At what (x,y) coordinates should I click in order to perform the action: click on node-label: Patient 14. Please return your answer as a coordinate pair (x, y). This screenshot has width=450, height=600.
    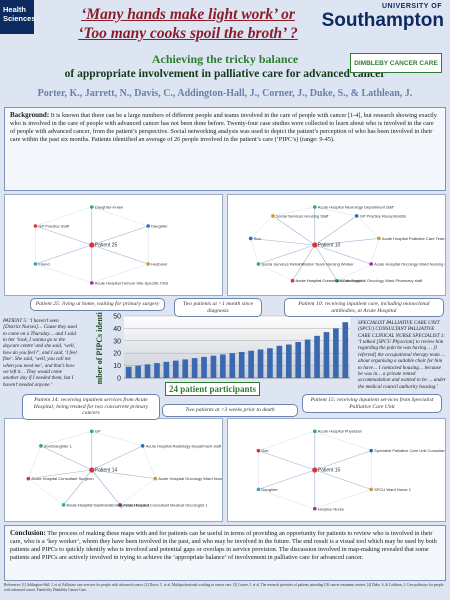
    Looking at the image, I should click on (106, 471).